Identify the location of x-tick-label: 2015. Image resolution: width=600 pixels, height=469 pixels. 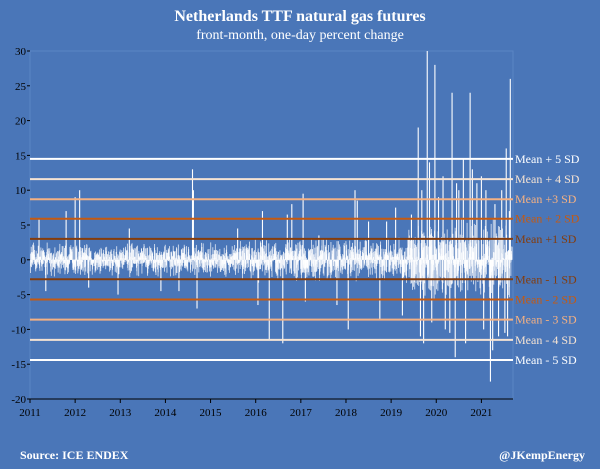
(211, 413).